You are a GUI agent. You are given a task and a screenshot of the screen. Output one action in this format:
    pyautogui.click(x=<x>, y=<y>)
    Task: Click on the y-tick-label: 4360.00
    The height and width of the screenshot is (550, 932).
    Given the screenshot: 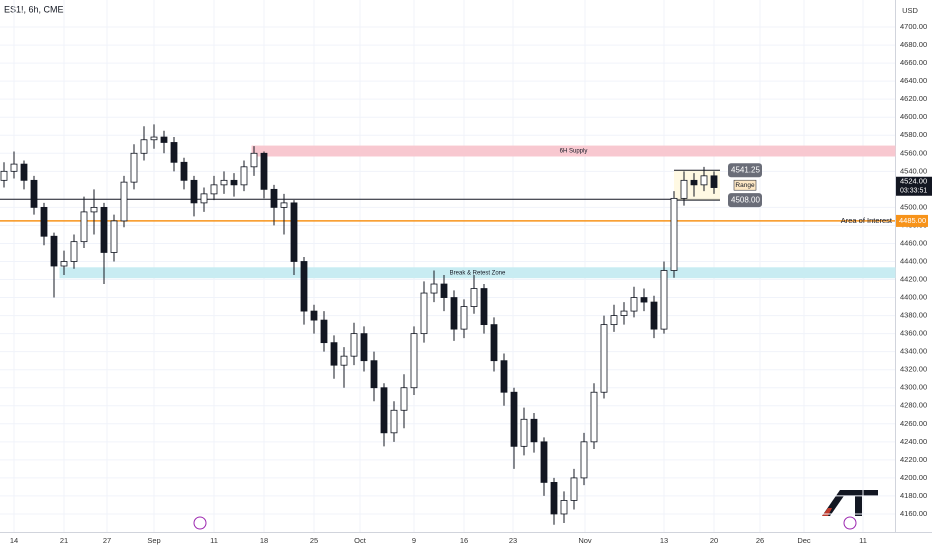 What is the action you would take?
    pyautogui.click(x=913, y=333)
    